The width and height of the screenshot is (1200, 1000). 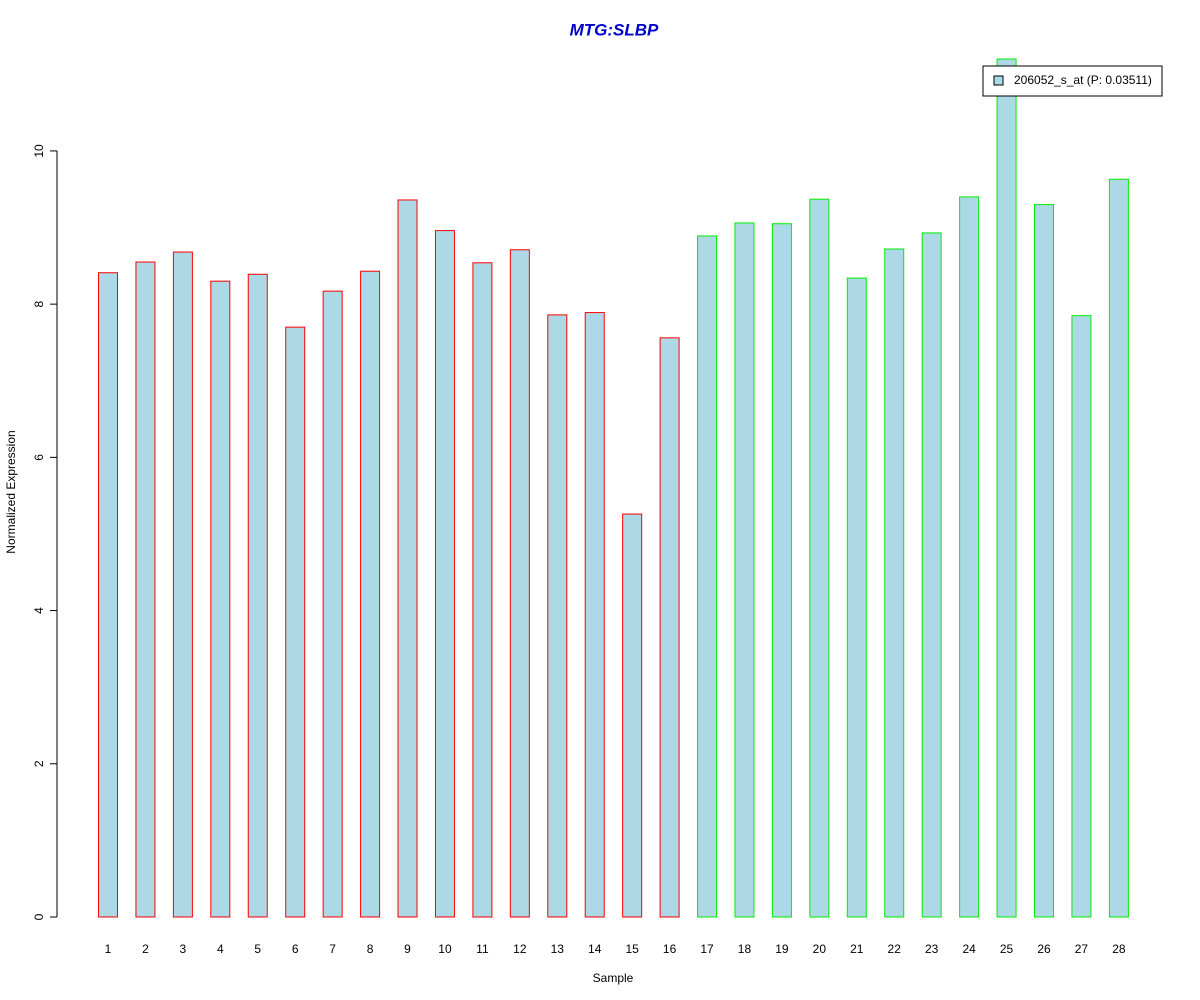 I want to click on x-tick-label: 21, so click(x=857, y=949).